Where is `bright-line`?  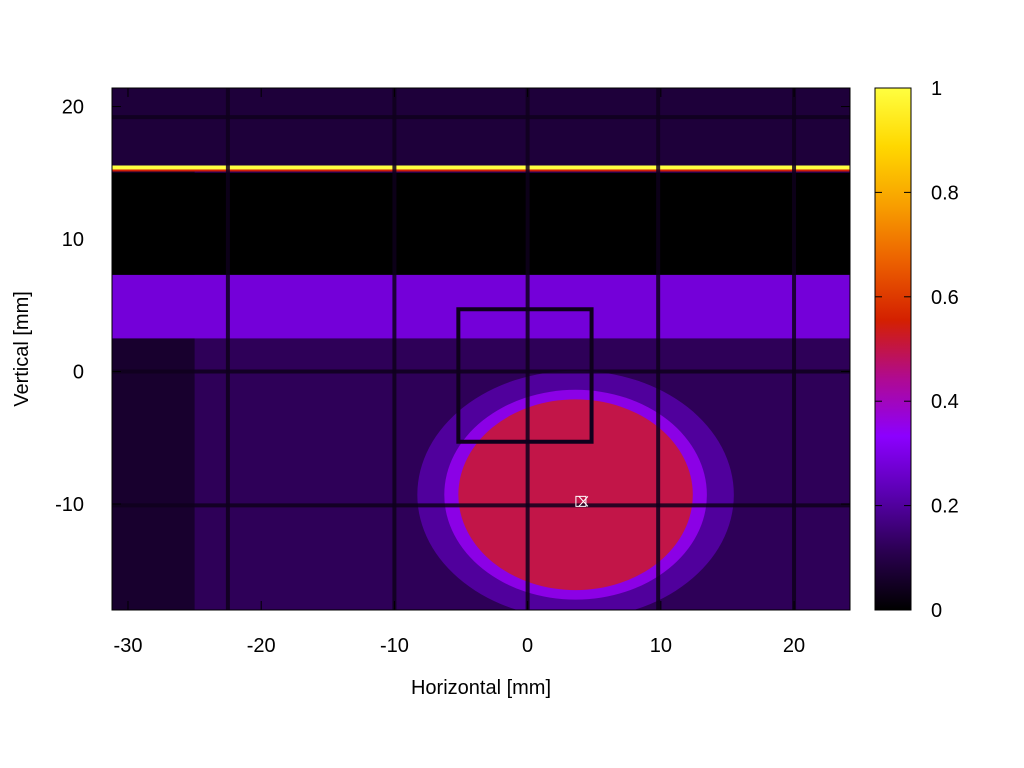 bright-line is located at coordinates (481, 167).